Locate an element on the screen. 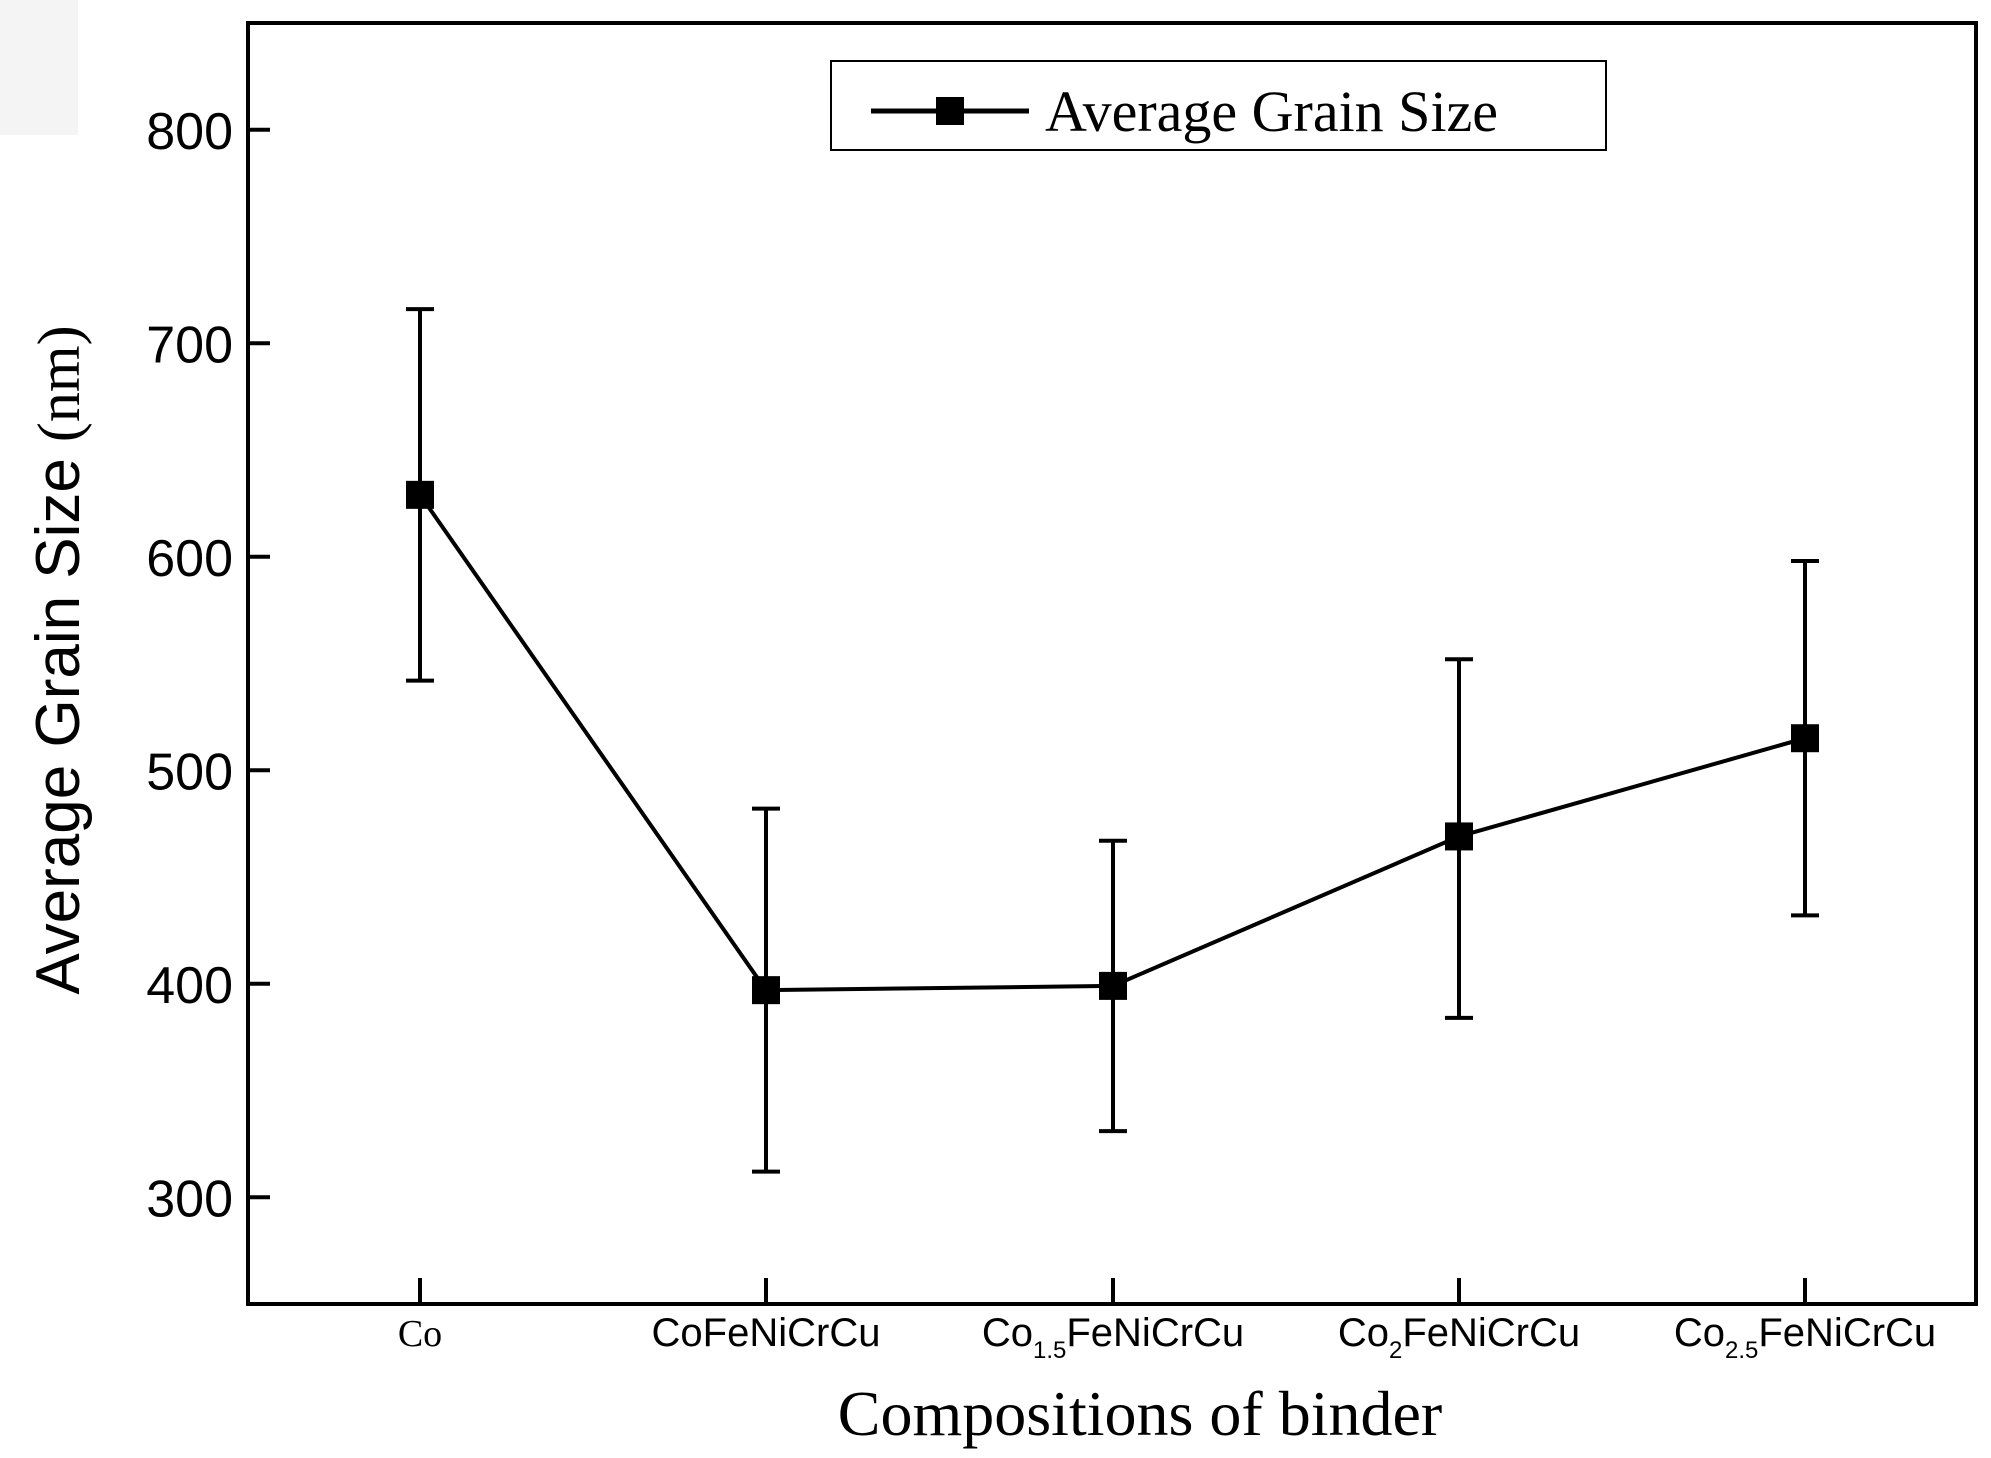 The width and height of the screenshot is (1991, 1458). y-tick-label: 800 is located at coordinates (189, 132).